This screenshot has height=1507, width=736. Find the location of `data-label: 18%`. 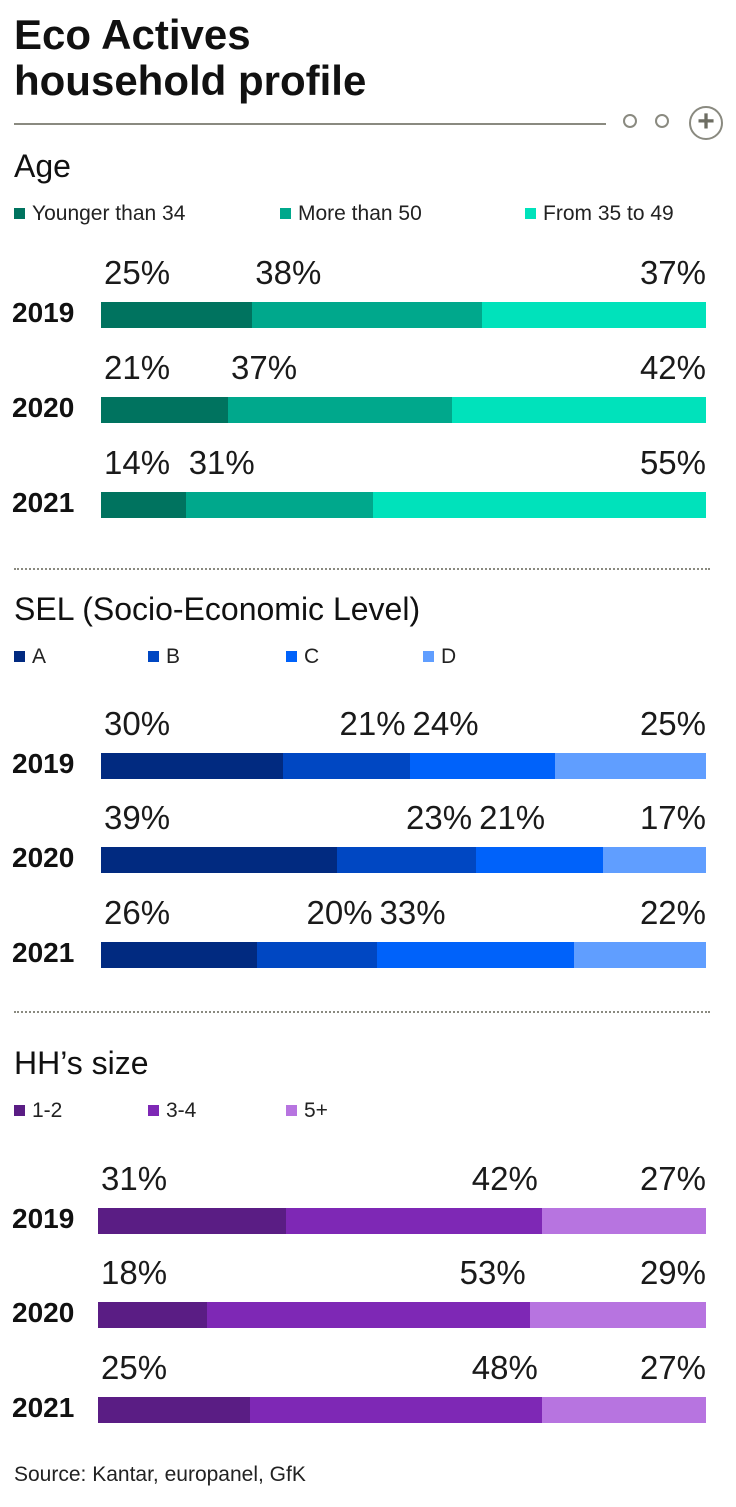

data-label: 18% is located at coordinates (134, 1272).